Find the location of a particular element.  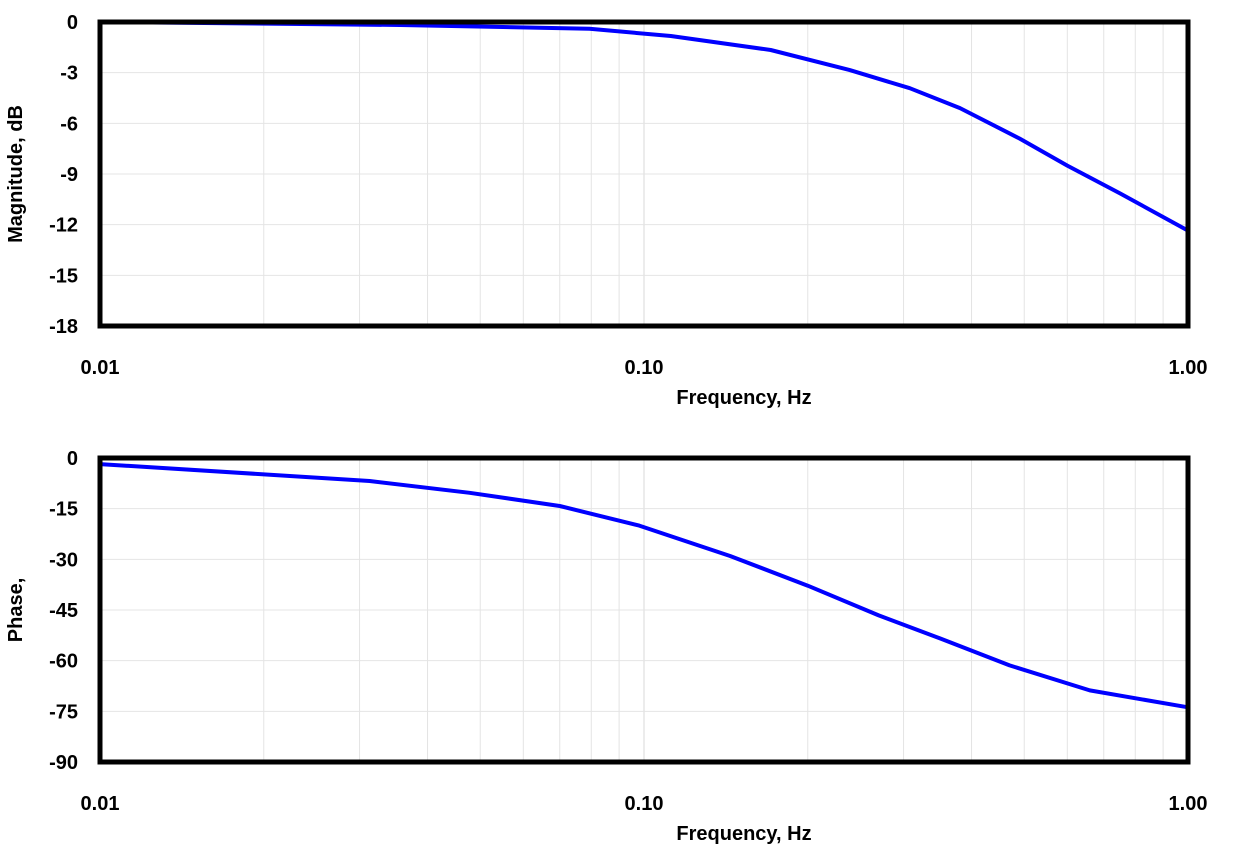

y-axis-label: Magnitude, dB is located at coordinates (16, 174).